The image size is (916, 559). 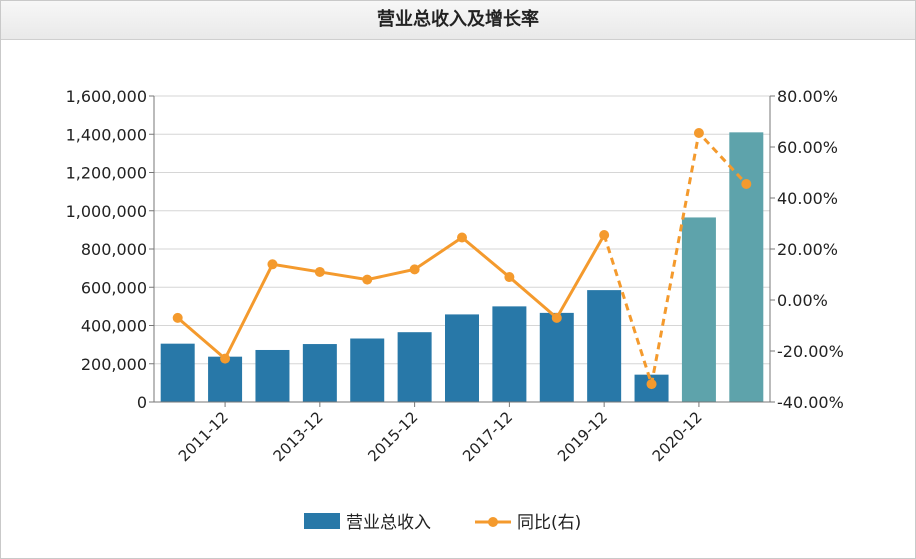 I want to click on y-left-tick-label: 1,600,000, so click(x=106, y=96).